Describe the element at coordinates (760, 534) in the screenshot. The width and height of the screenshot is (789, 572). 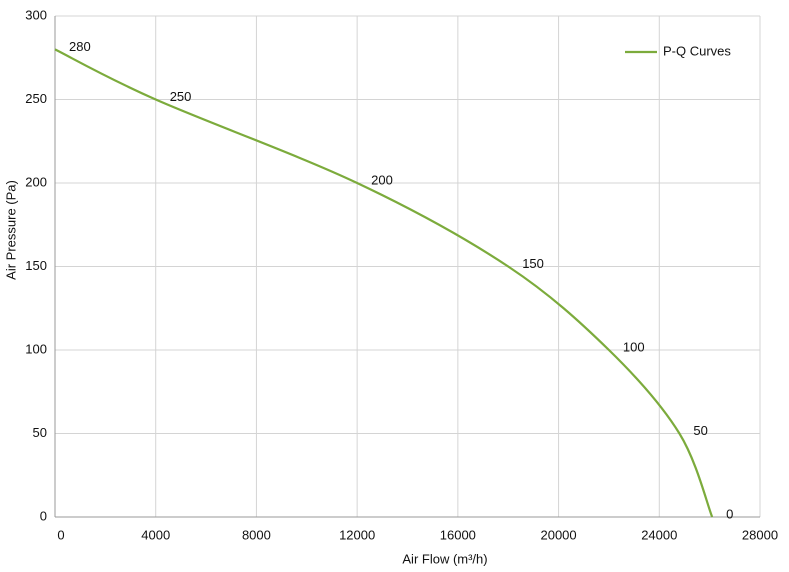
I see `x-tick-label: 28000` at that location.